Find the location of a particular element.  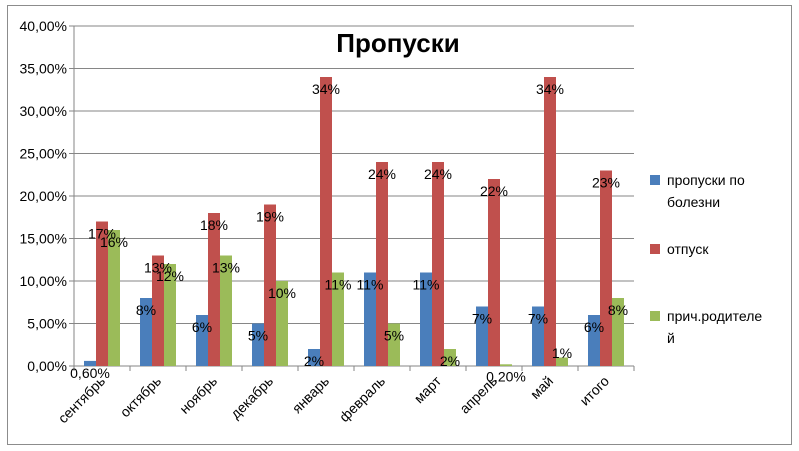

data-label: 0,20% is located at coordinates (506, 376).